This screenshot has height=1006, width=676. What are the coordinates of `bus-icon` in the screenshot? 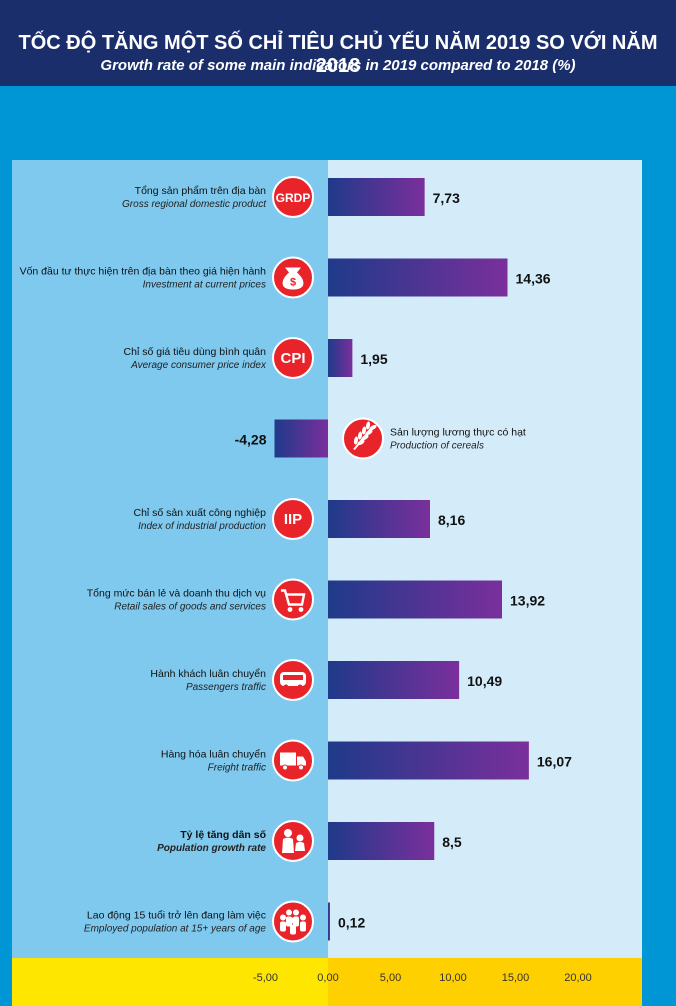 It's located at (293, 680).